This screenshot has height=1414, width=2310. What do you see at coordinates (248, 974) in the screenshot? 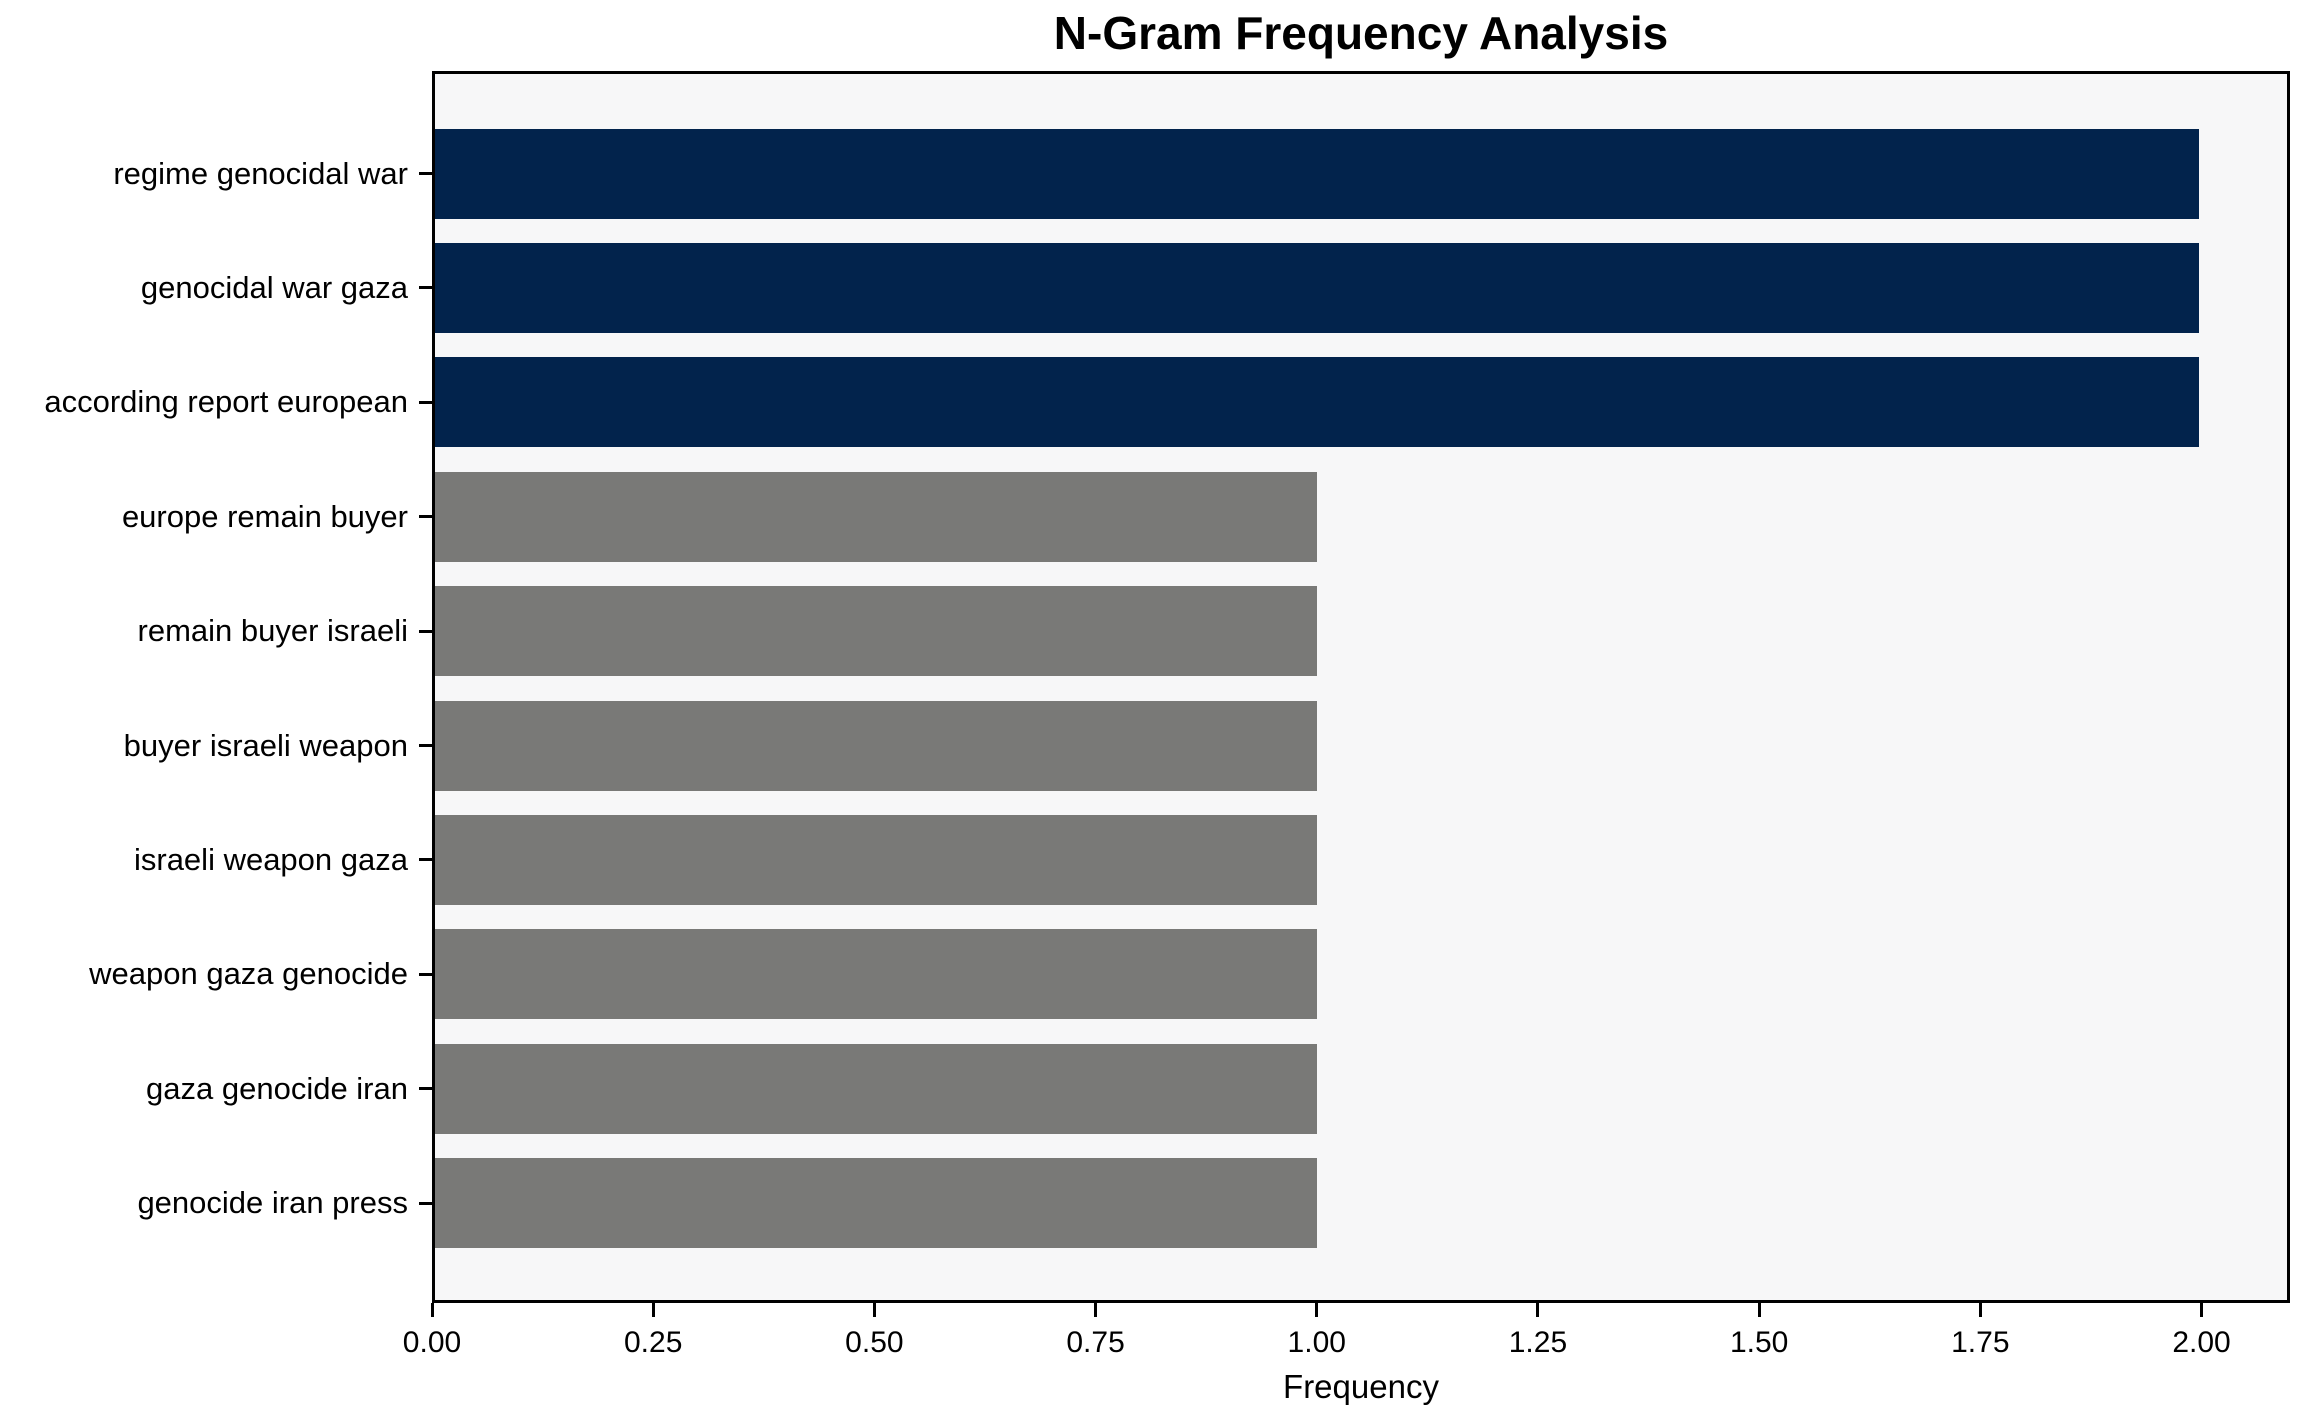
I see `y-tick-label: weapon gaza genocide` at bounding box center [248, 974].